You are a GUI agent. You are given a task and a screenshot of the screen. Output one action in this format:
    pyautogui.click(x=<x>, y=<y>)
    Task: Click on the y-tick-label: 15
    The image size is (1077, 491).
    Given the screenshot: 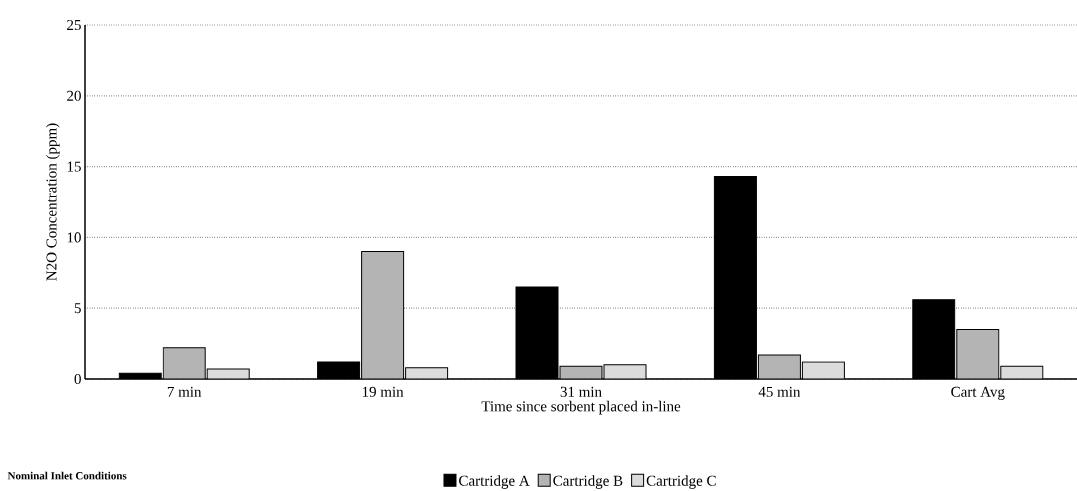 What is the action you would take?
    pyautogui.click(x=74, y=166)
    